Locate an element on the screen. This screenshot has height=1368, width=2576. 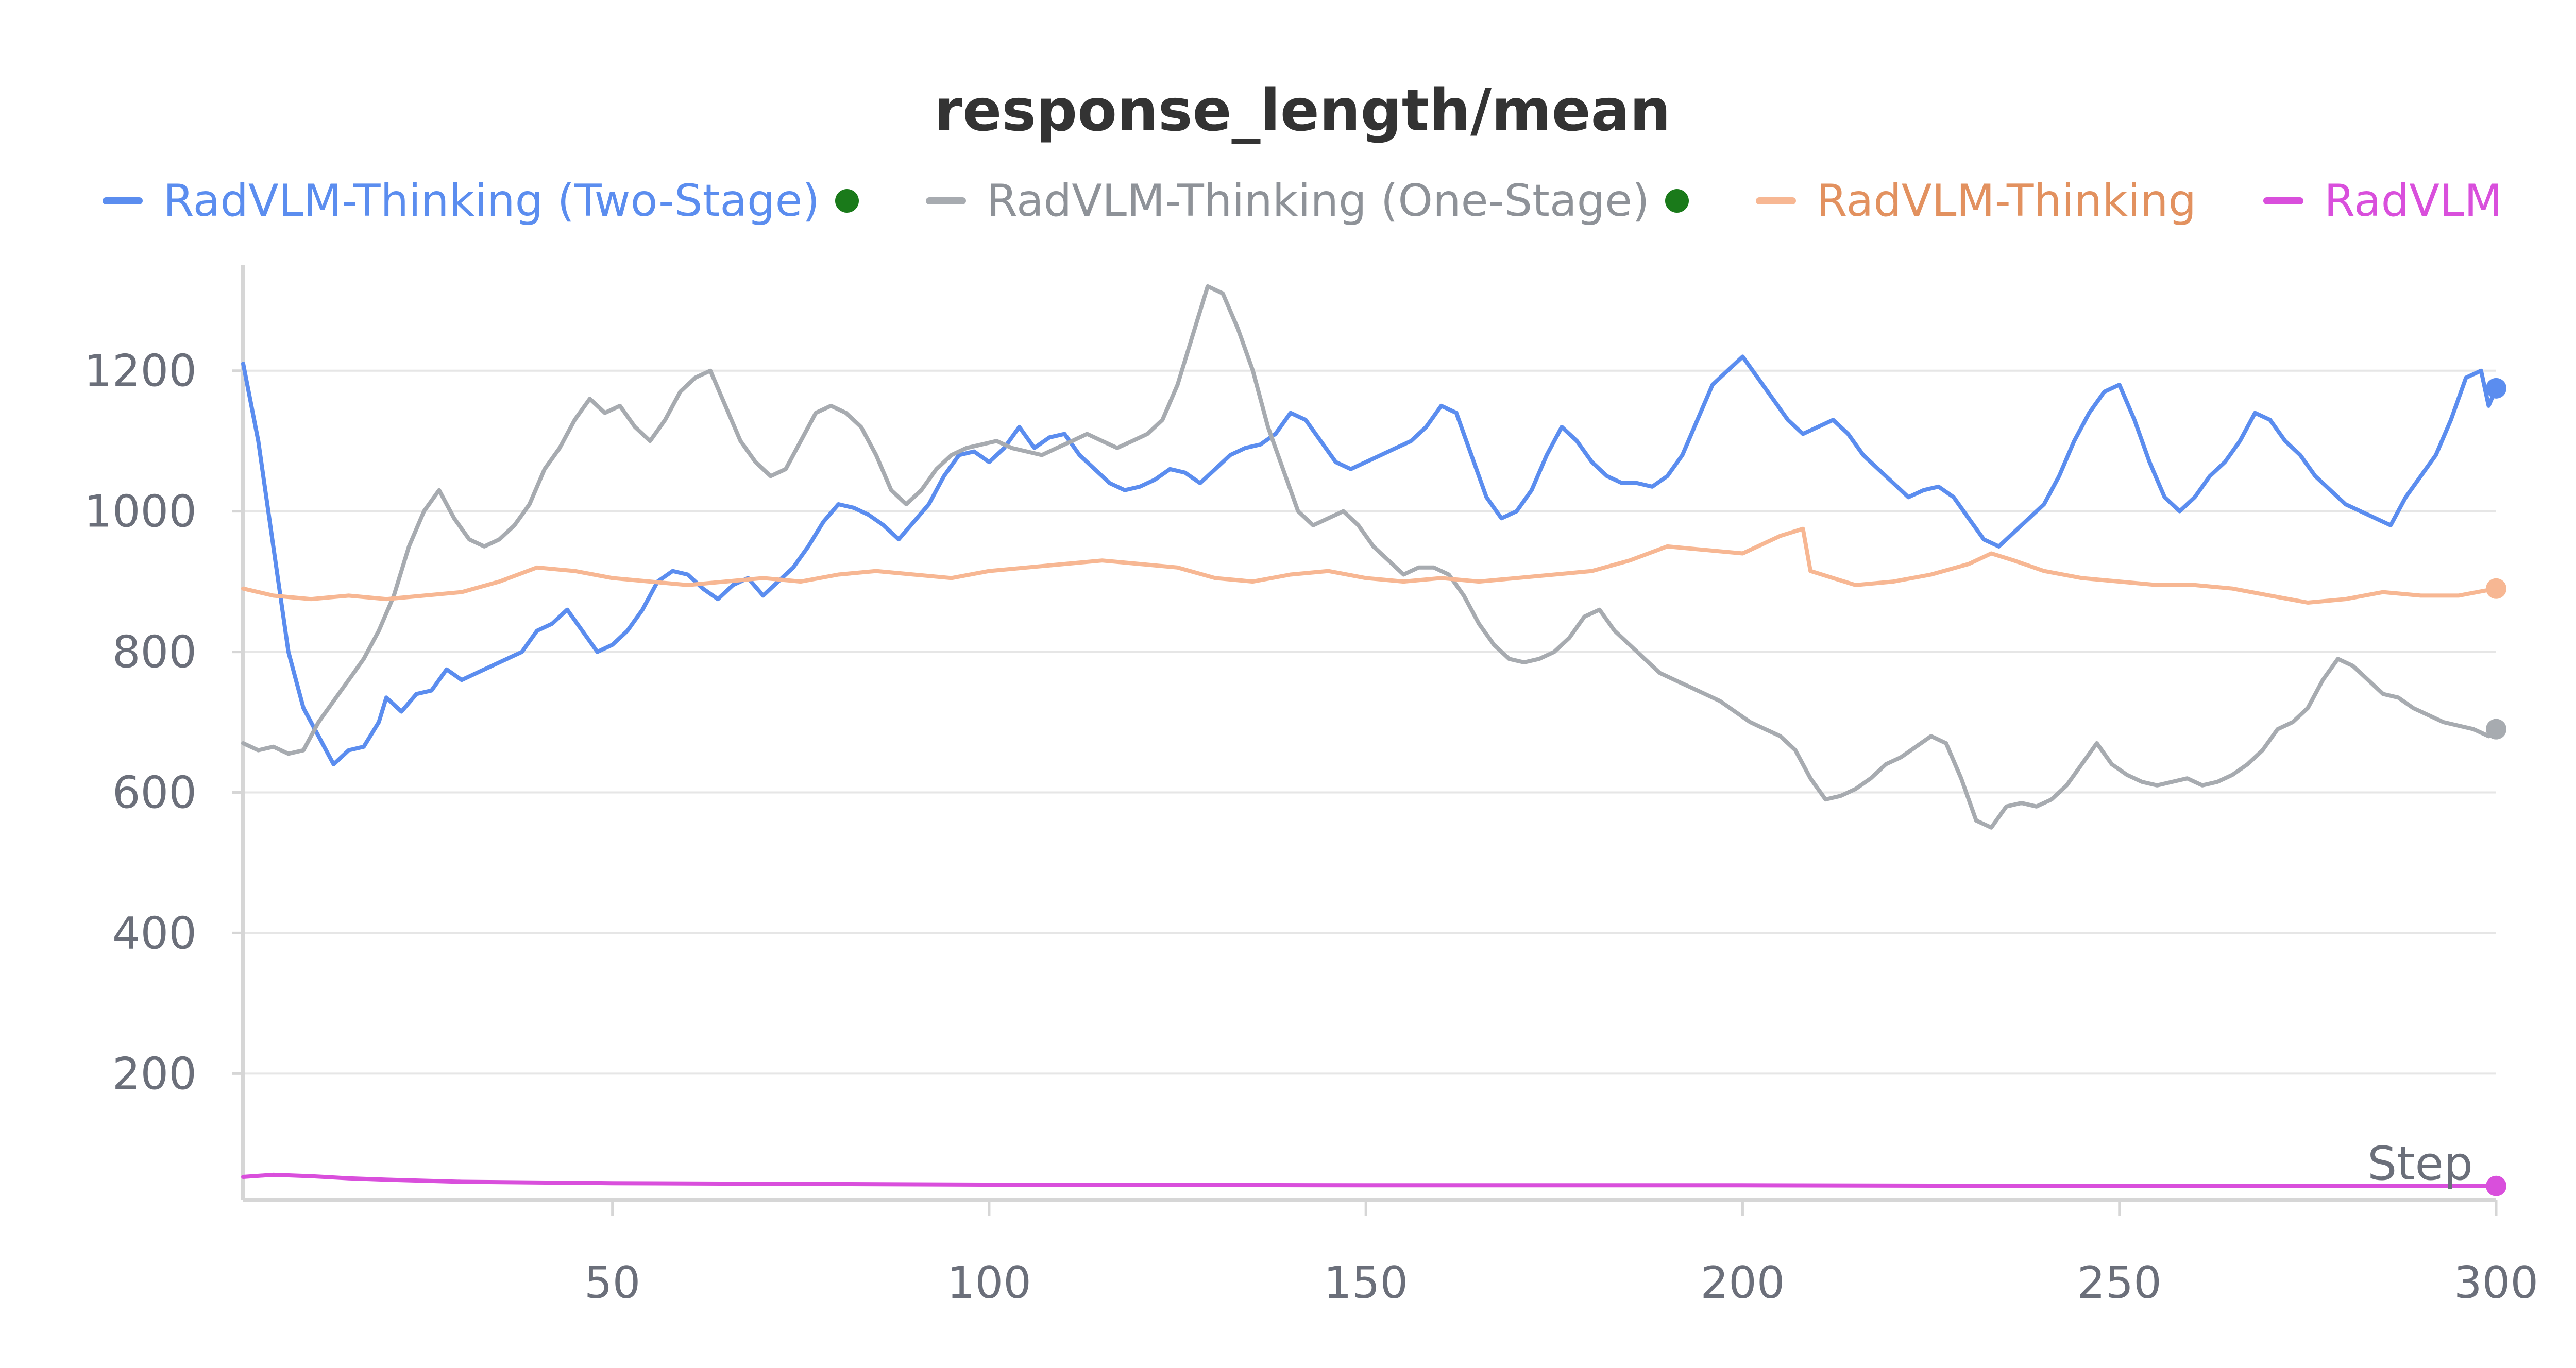
x-tick-label-100: 100 is located at coordinates (989, 1283).